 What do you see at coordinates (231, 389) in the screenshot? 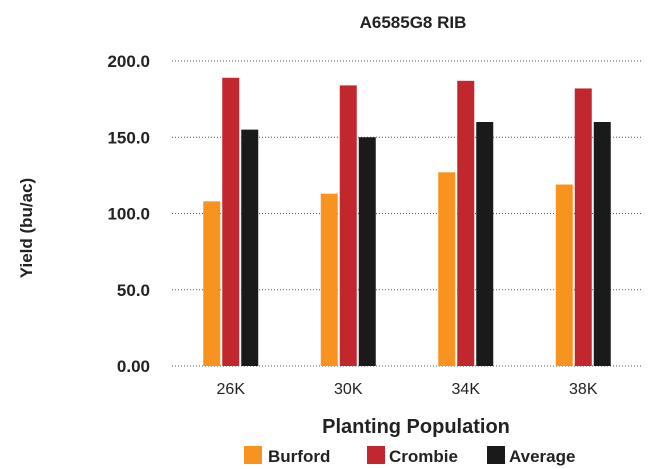
I see `x-tick-label: 26K` at bounding box center [231, 389].